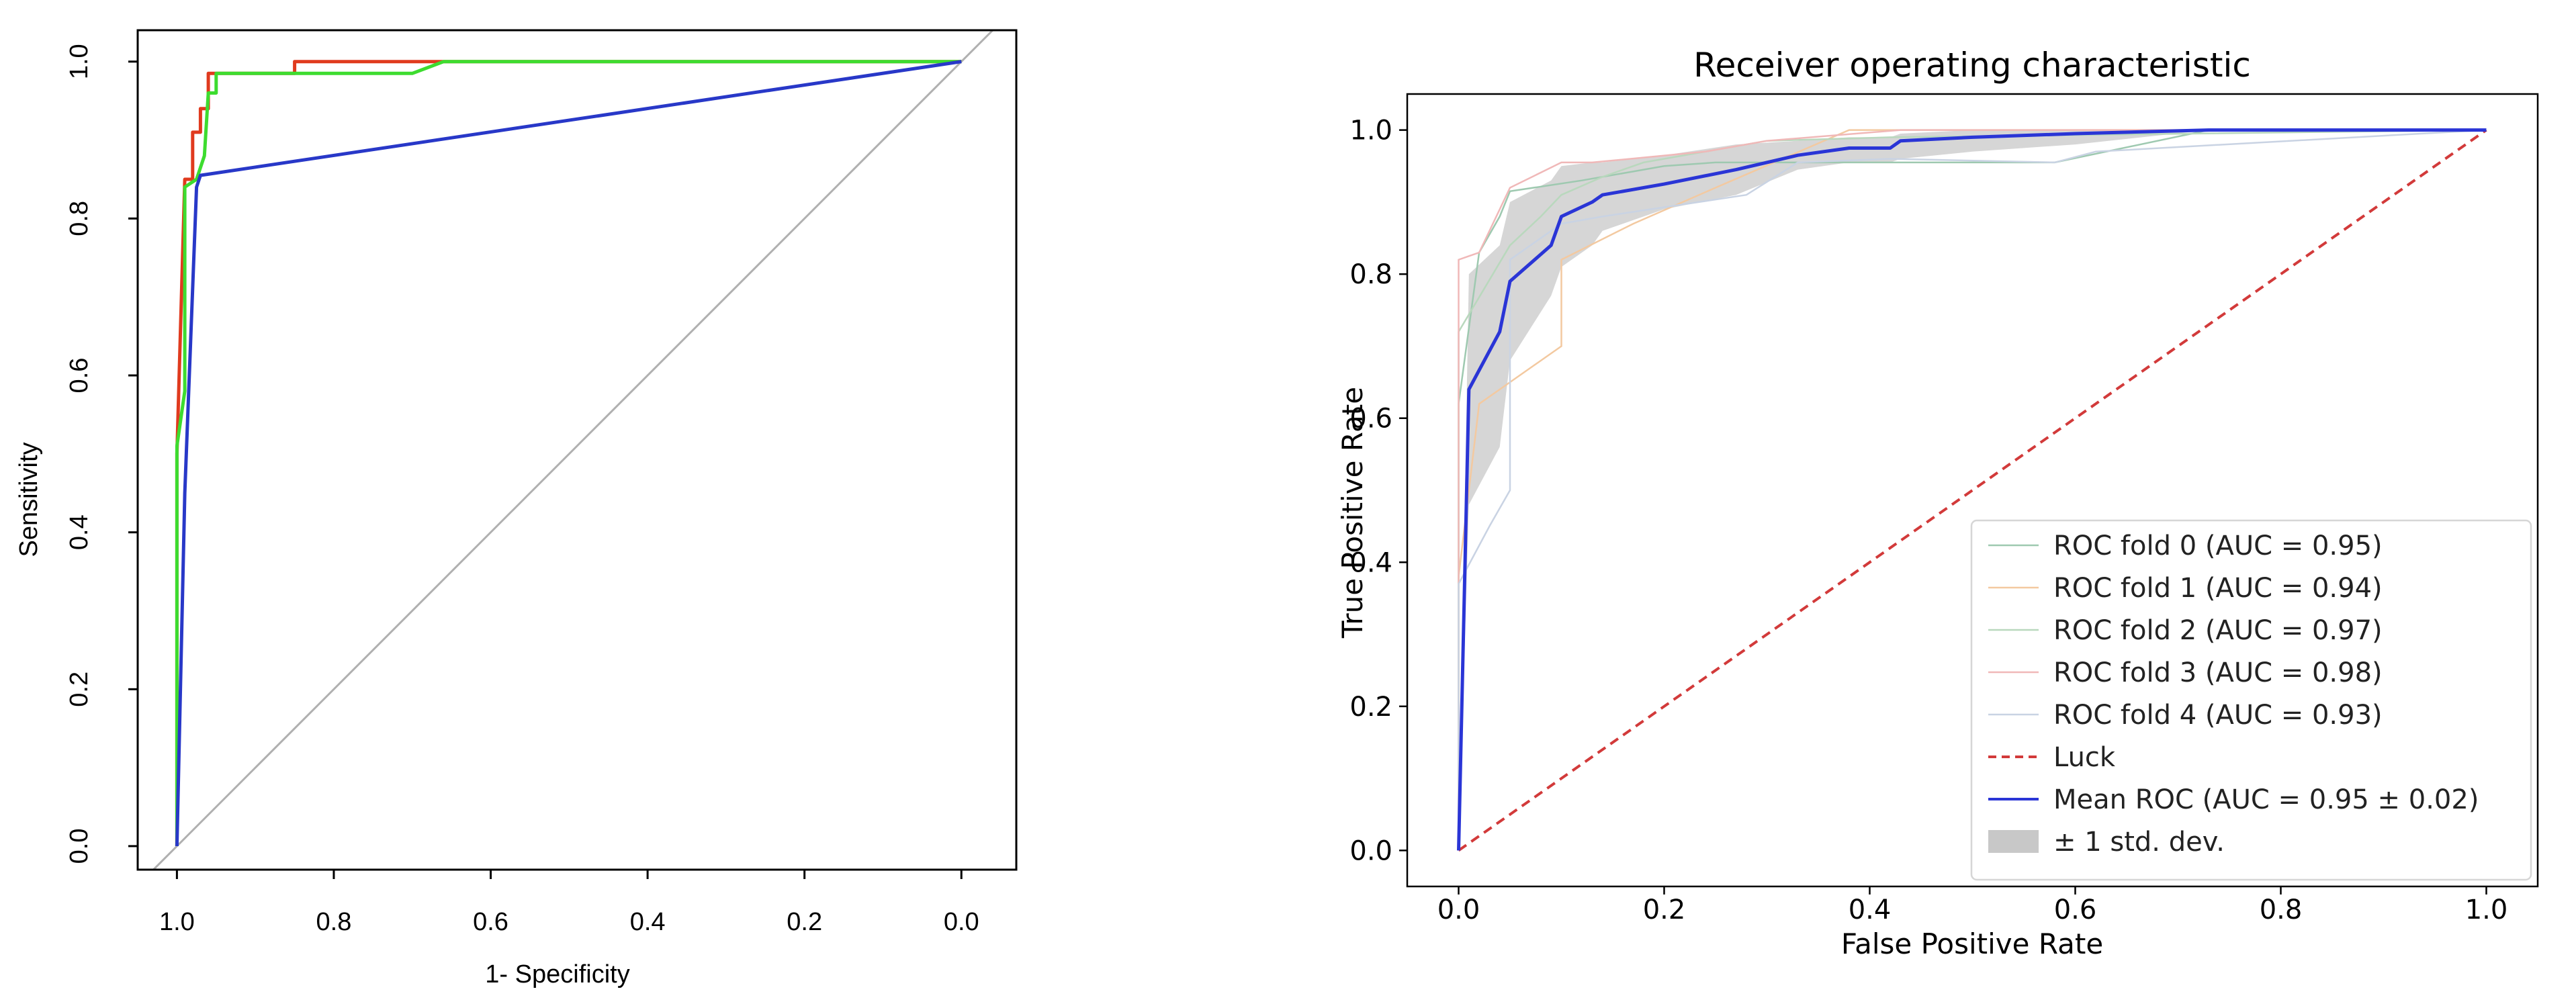 This screenshot has height=1008, width=2576. I want to click on left-x-tick-label: 0.2, so click(805, 922).